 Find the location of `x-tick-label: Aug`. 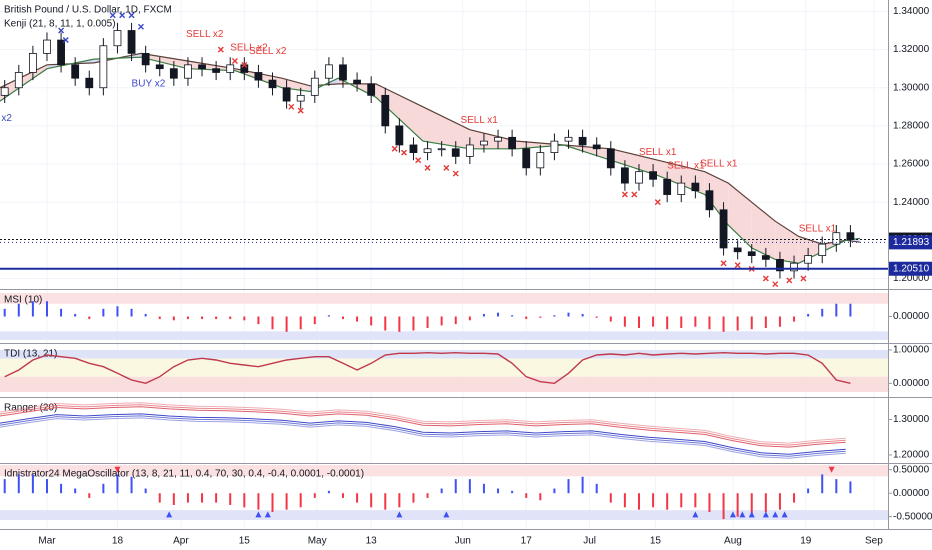

x-tick-label: Aug is located at coordinates (733, 541).